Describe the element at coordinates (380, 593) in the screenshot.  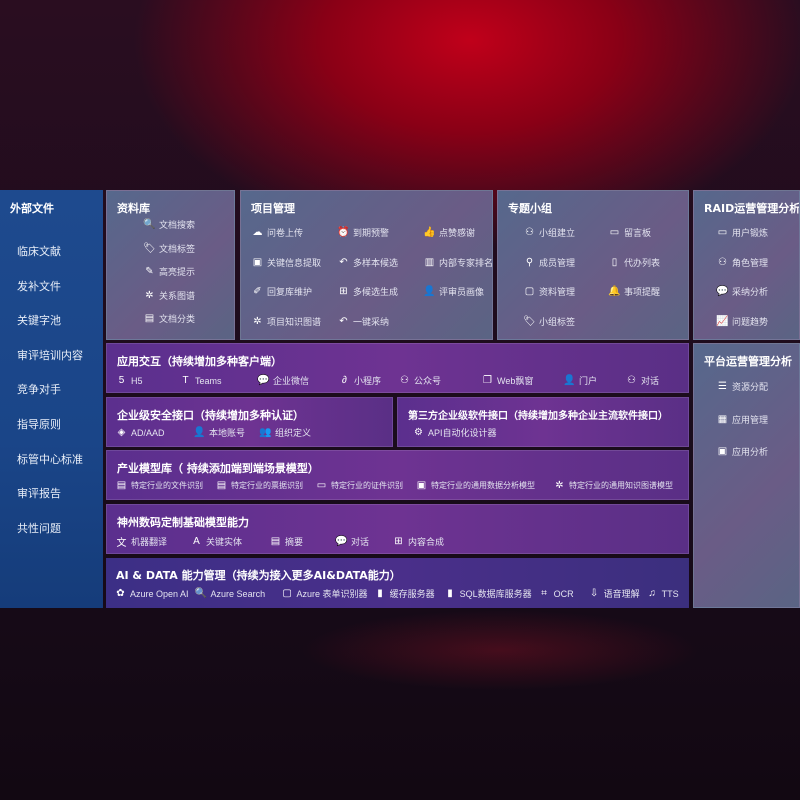
I see `cache-icon: ▮` at that location.